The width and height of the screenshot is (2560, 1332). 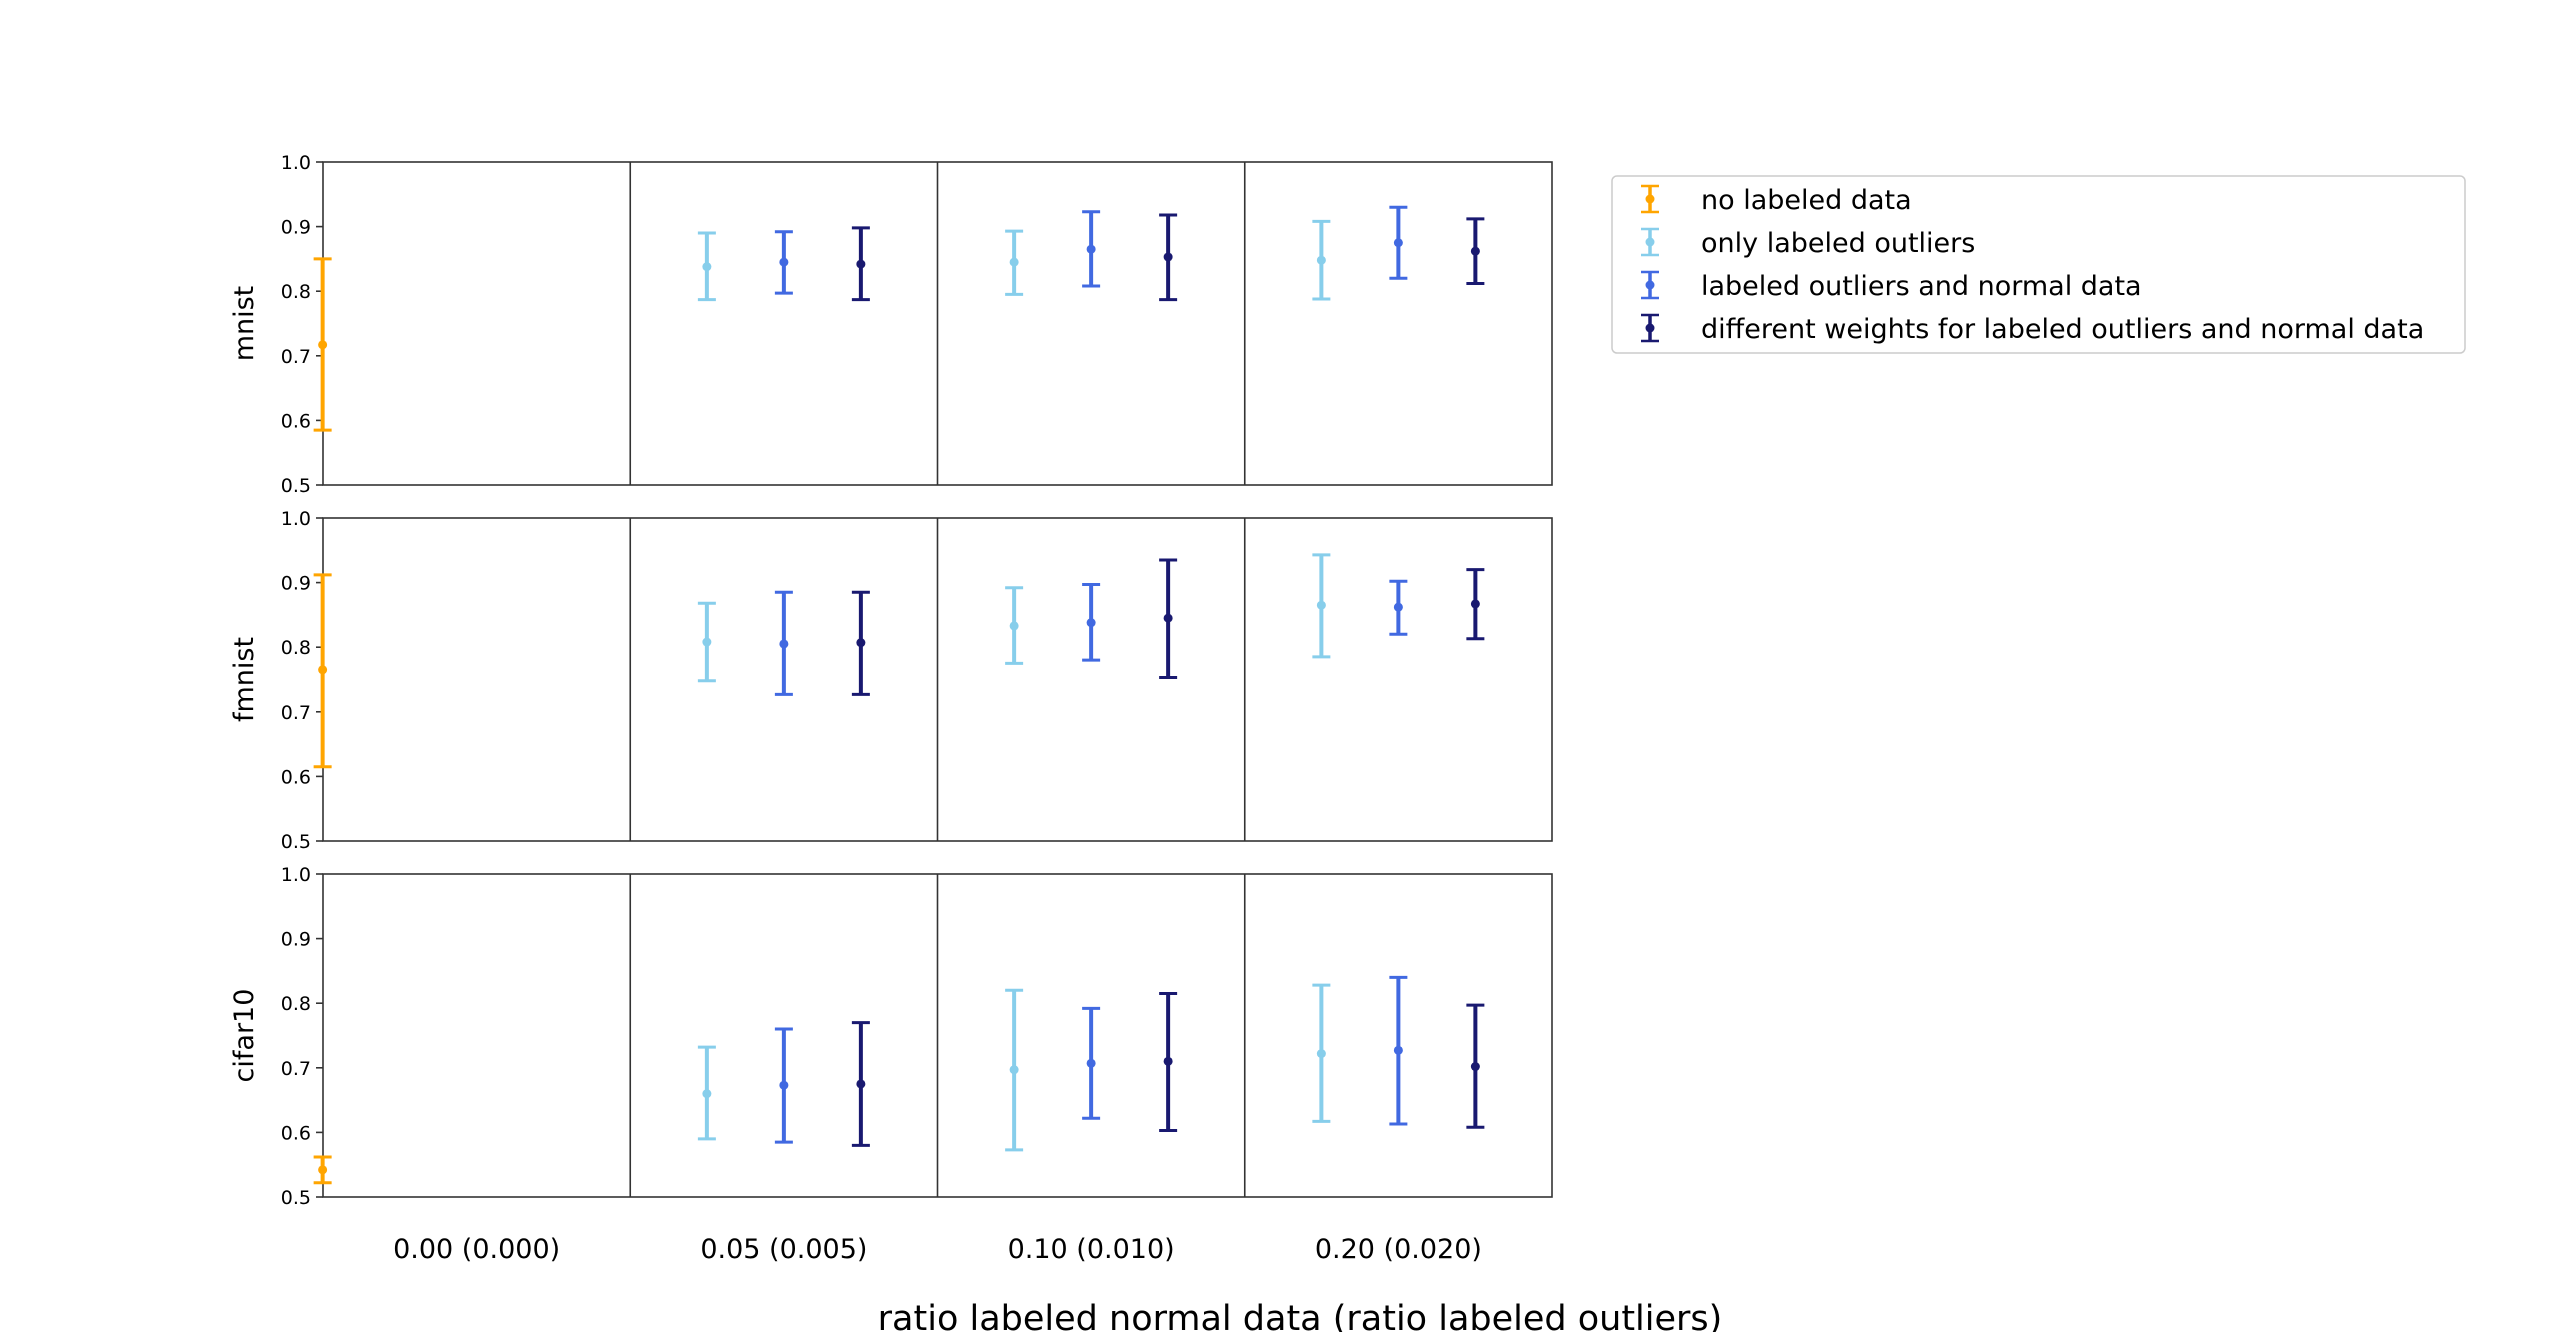 What do you see at coordinates (783, 1249) in the screenshot?
I see `category-label: 0.05 (0.005)` at bounding box center [783, 1249].